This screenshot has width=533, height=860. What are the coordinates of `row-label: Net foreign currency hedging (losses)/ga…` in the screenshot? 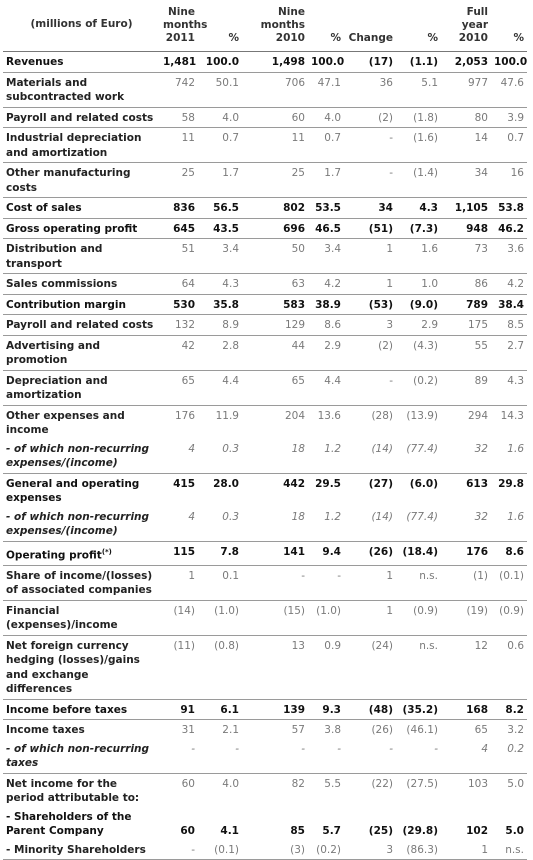 It's located at (81, 666).